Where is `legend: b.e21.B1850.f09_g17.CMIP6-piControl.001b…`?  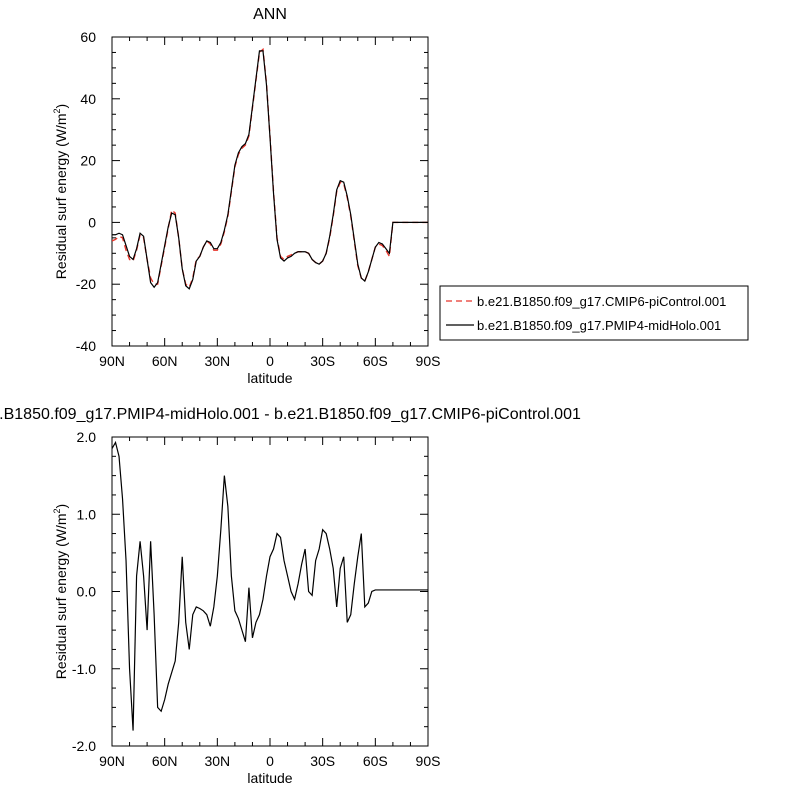 legend: b.e21.B1850.f09_g17.CMIP6-piControl.001b… is located at coordinates (594, 313).